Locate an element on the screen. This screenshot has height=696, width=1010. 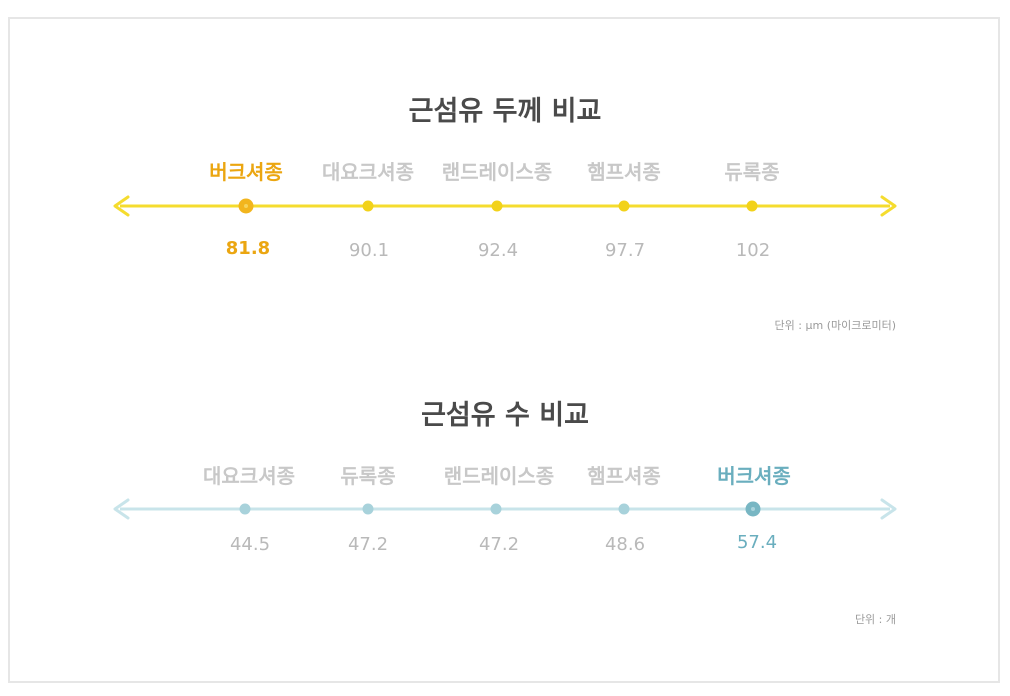
thickness-unit: 단위 : µm (마이크로미터) is located at coordinates (835, 325).